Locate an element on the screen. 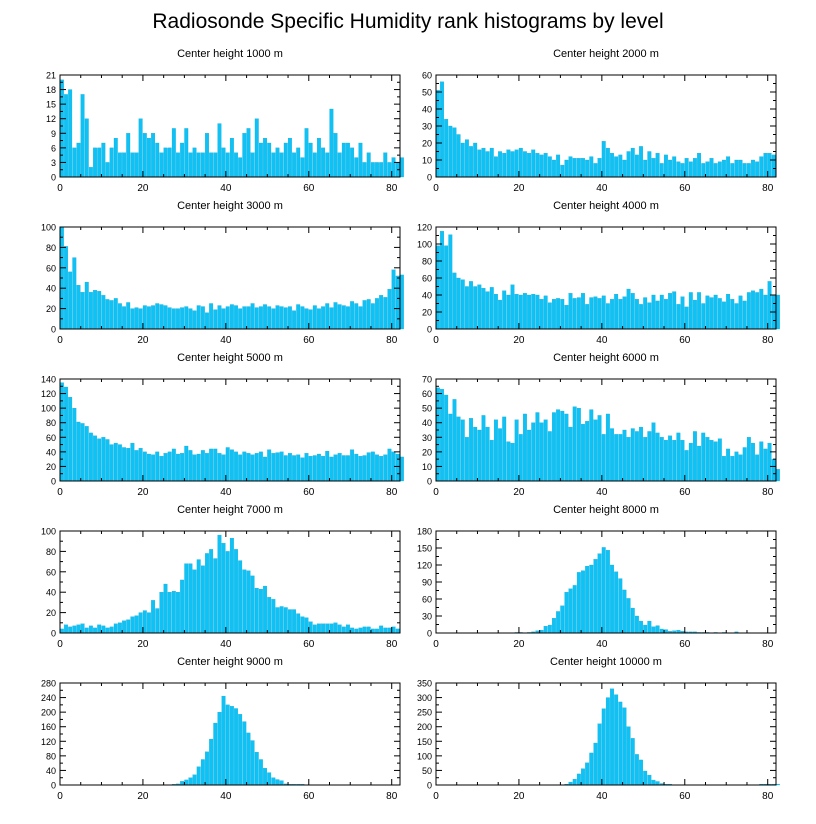  panel-10-xtick-label-40: 40 is located at coordinates (602, 796).